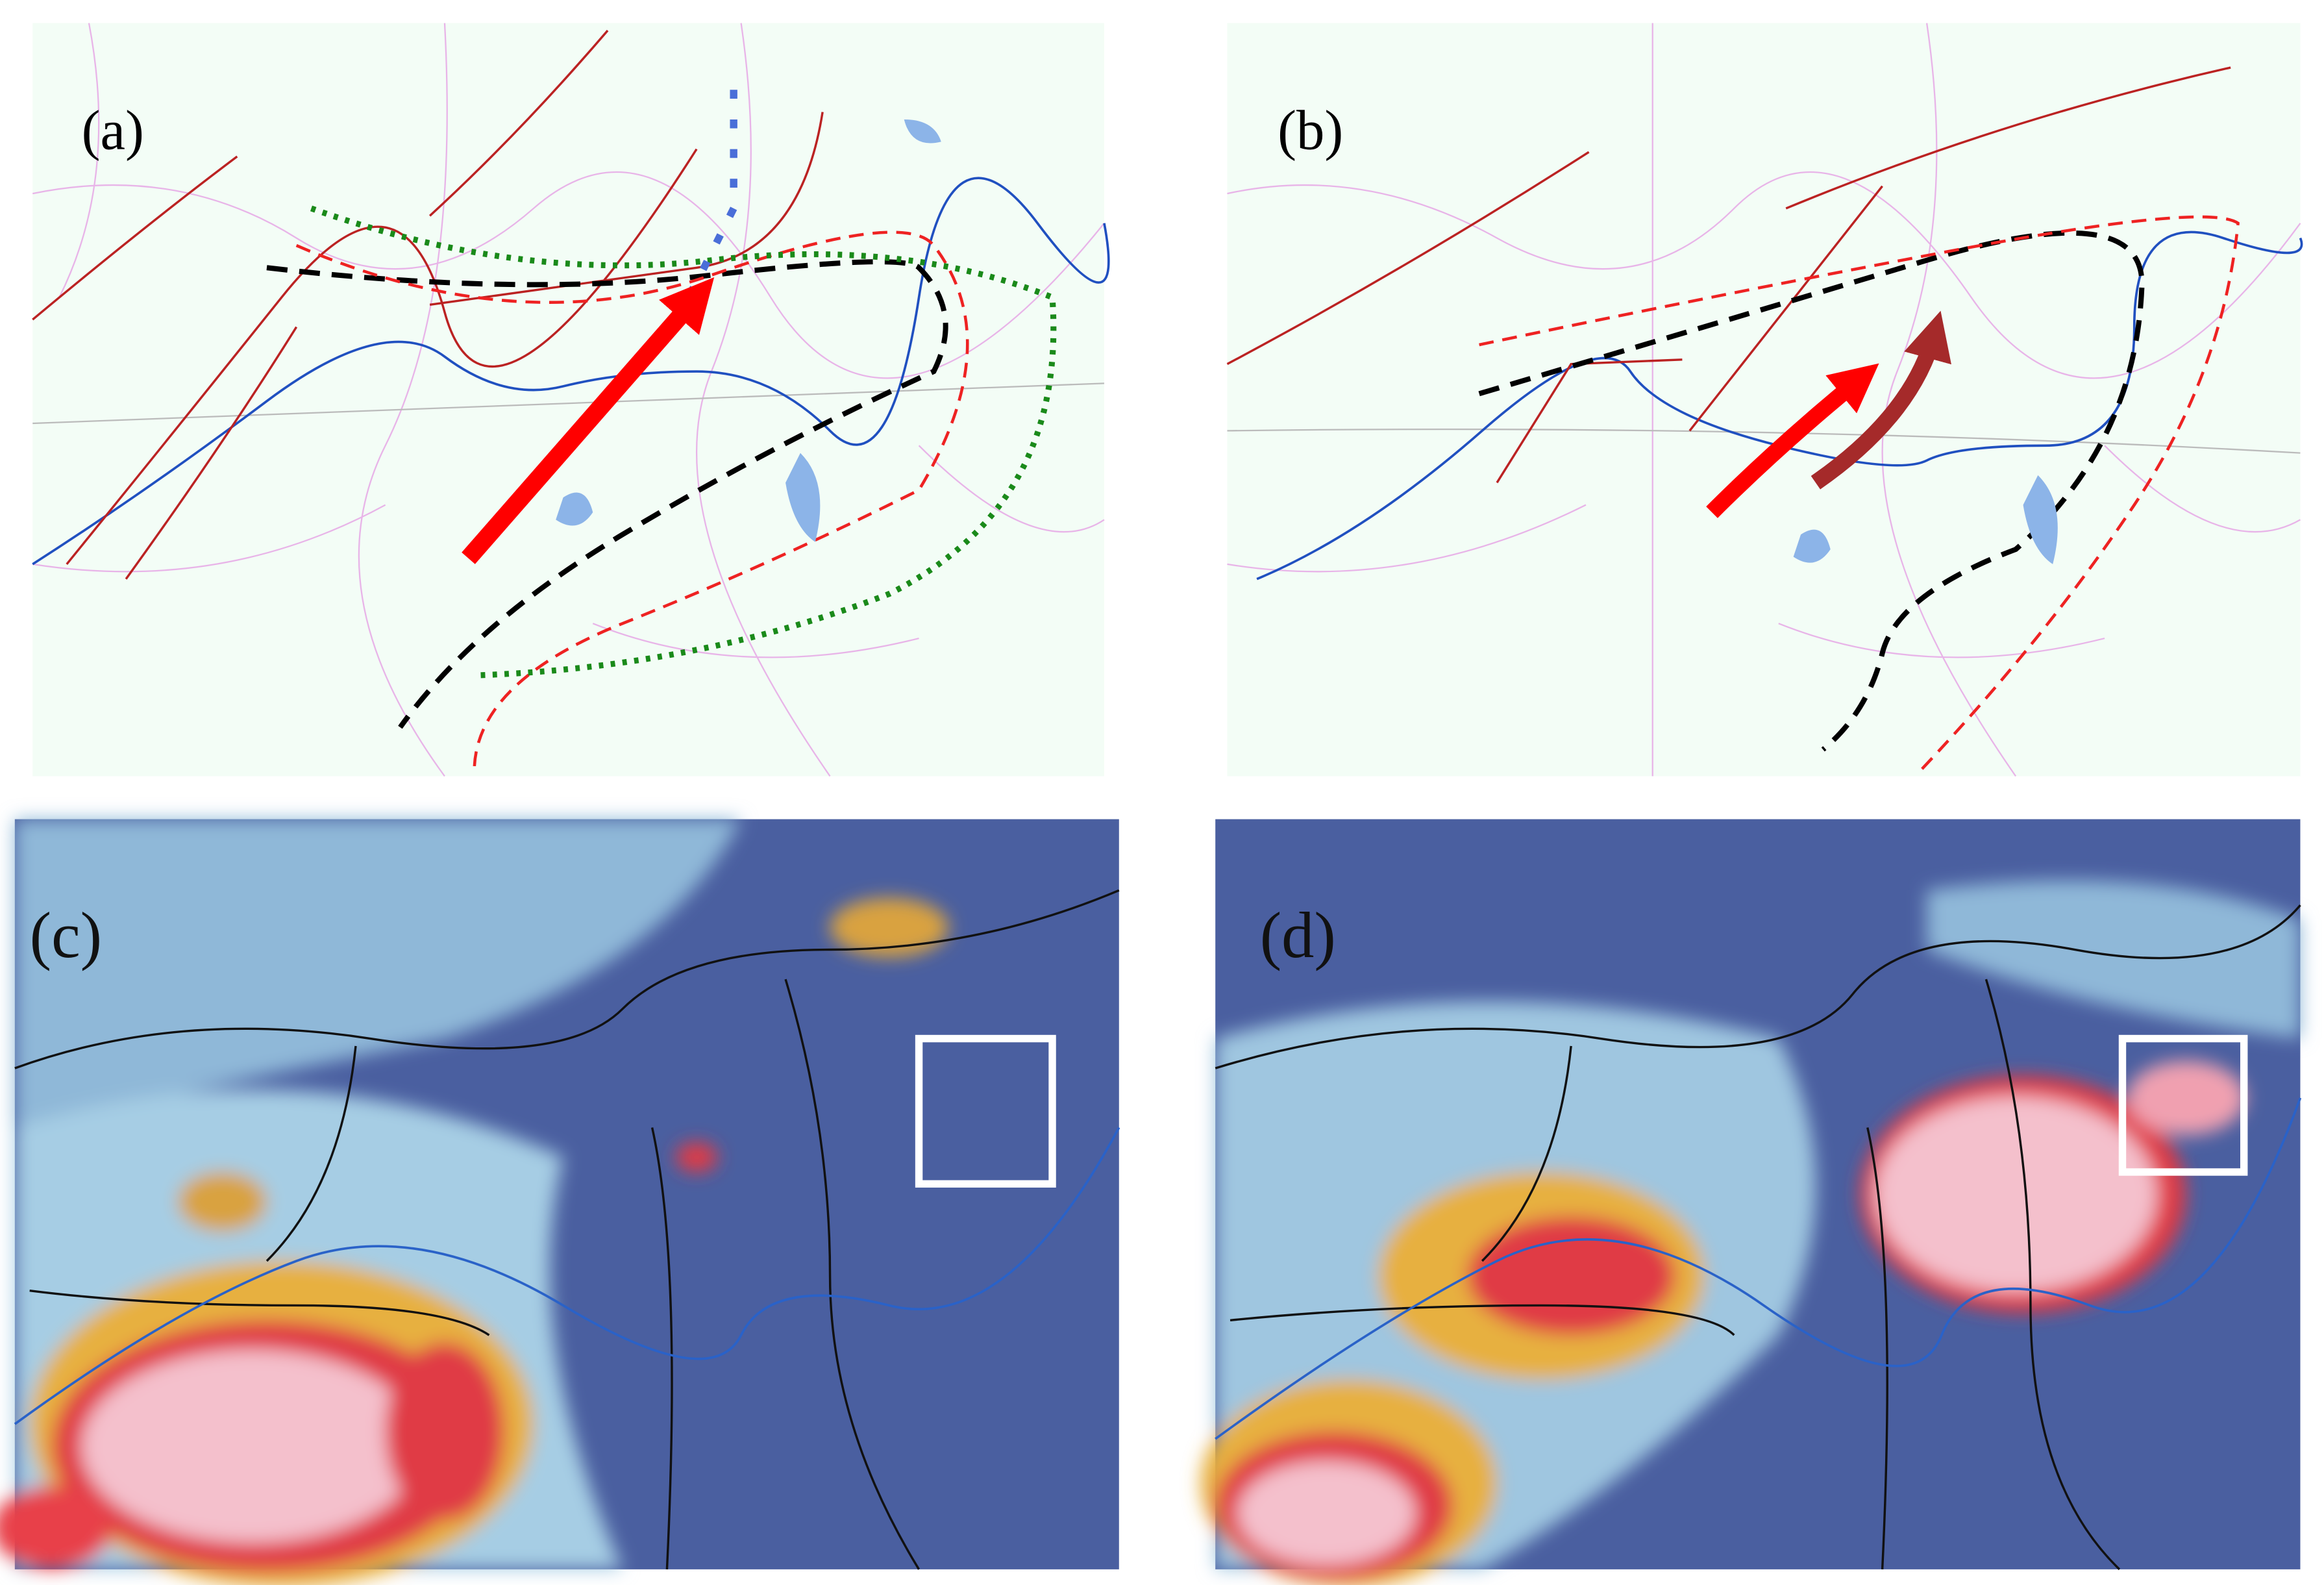 The width and height of the screenshot is (2324, 1585). I want to click on brown-arrow, so click(1881, 400).